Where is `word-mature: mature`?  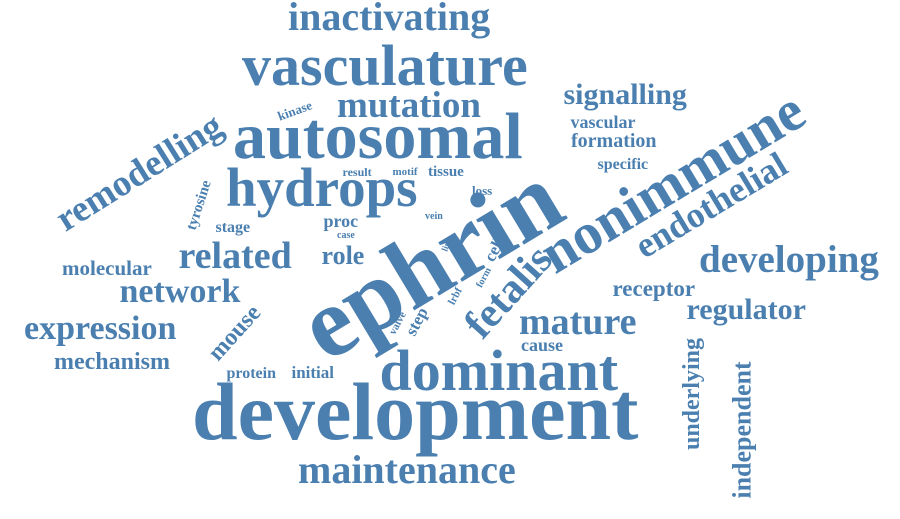 word-mature: mature is located at coordinates (578, 322).